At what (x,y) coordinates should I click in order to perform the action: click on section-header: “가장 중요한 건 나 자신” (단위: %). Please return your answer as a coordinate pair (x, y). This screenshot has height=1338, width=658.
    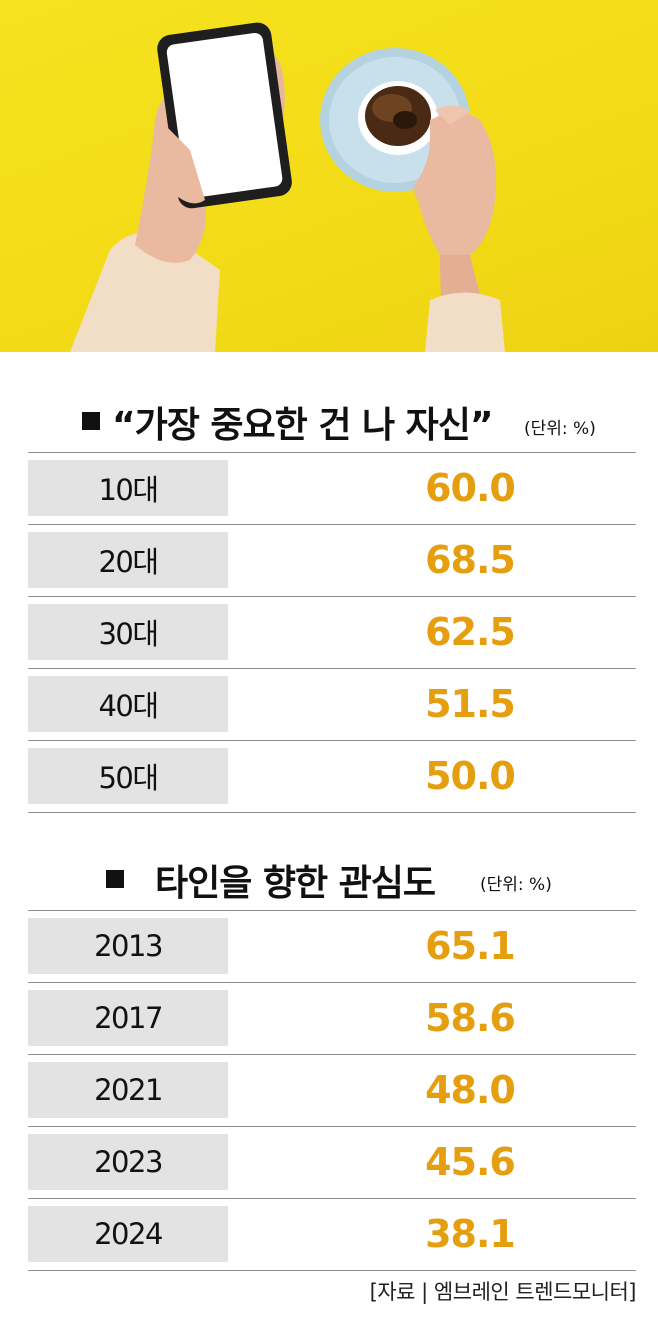
    Looking at the image, I should click on (329, 419).